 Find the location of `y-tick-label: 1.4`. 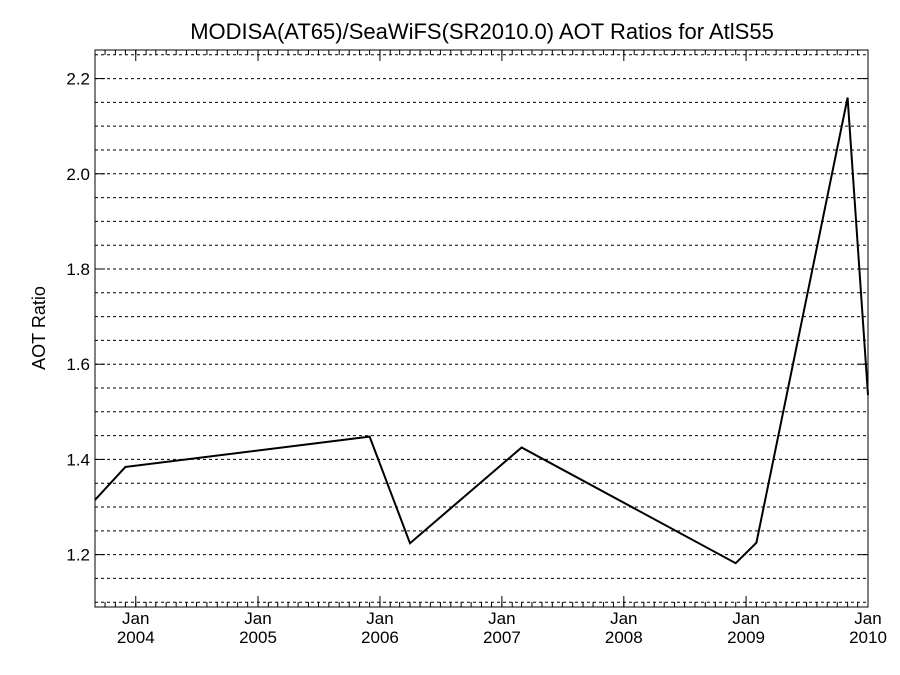

y-tick-label: 1.4 is located at coordinates (78, 459).